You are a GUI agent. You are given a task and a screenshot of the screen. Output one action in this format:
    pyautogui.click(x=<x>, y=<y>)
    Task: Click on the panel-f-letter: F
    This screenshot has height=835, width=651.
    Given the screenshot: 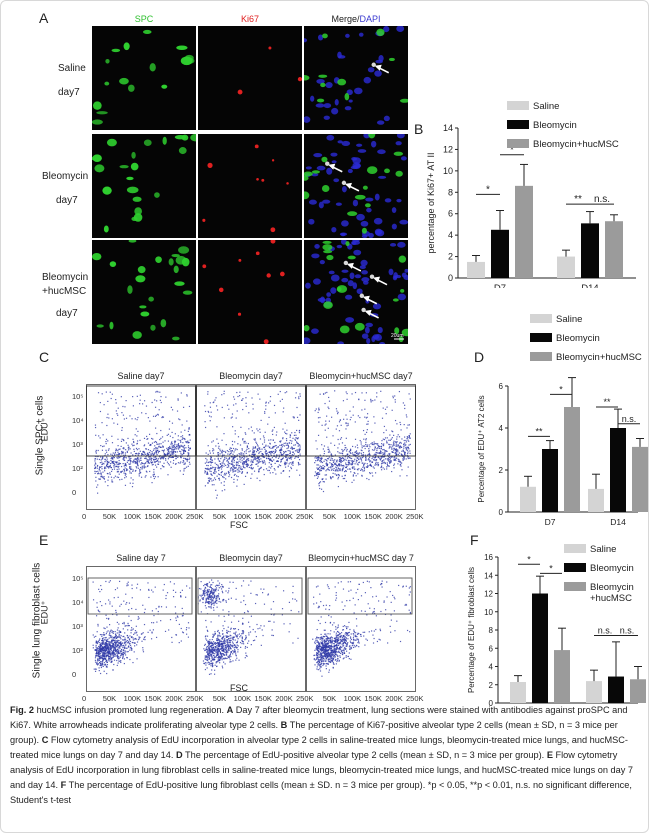 What is the action you would take?
    pyautogui.click(x=474, y=540)
    